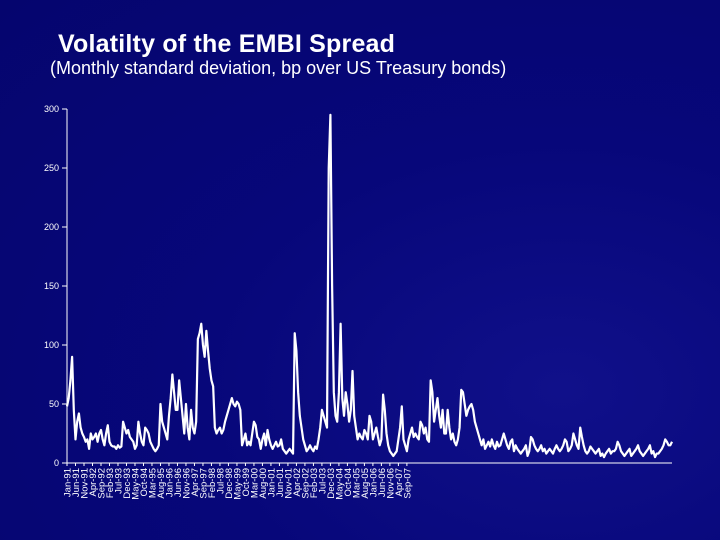 This screenshot has width=720, height=540. Describe the element at coordinates (169, 482) in the screenshot. I see `x-tick-label: Jan-96` at that location.